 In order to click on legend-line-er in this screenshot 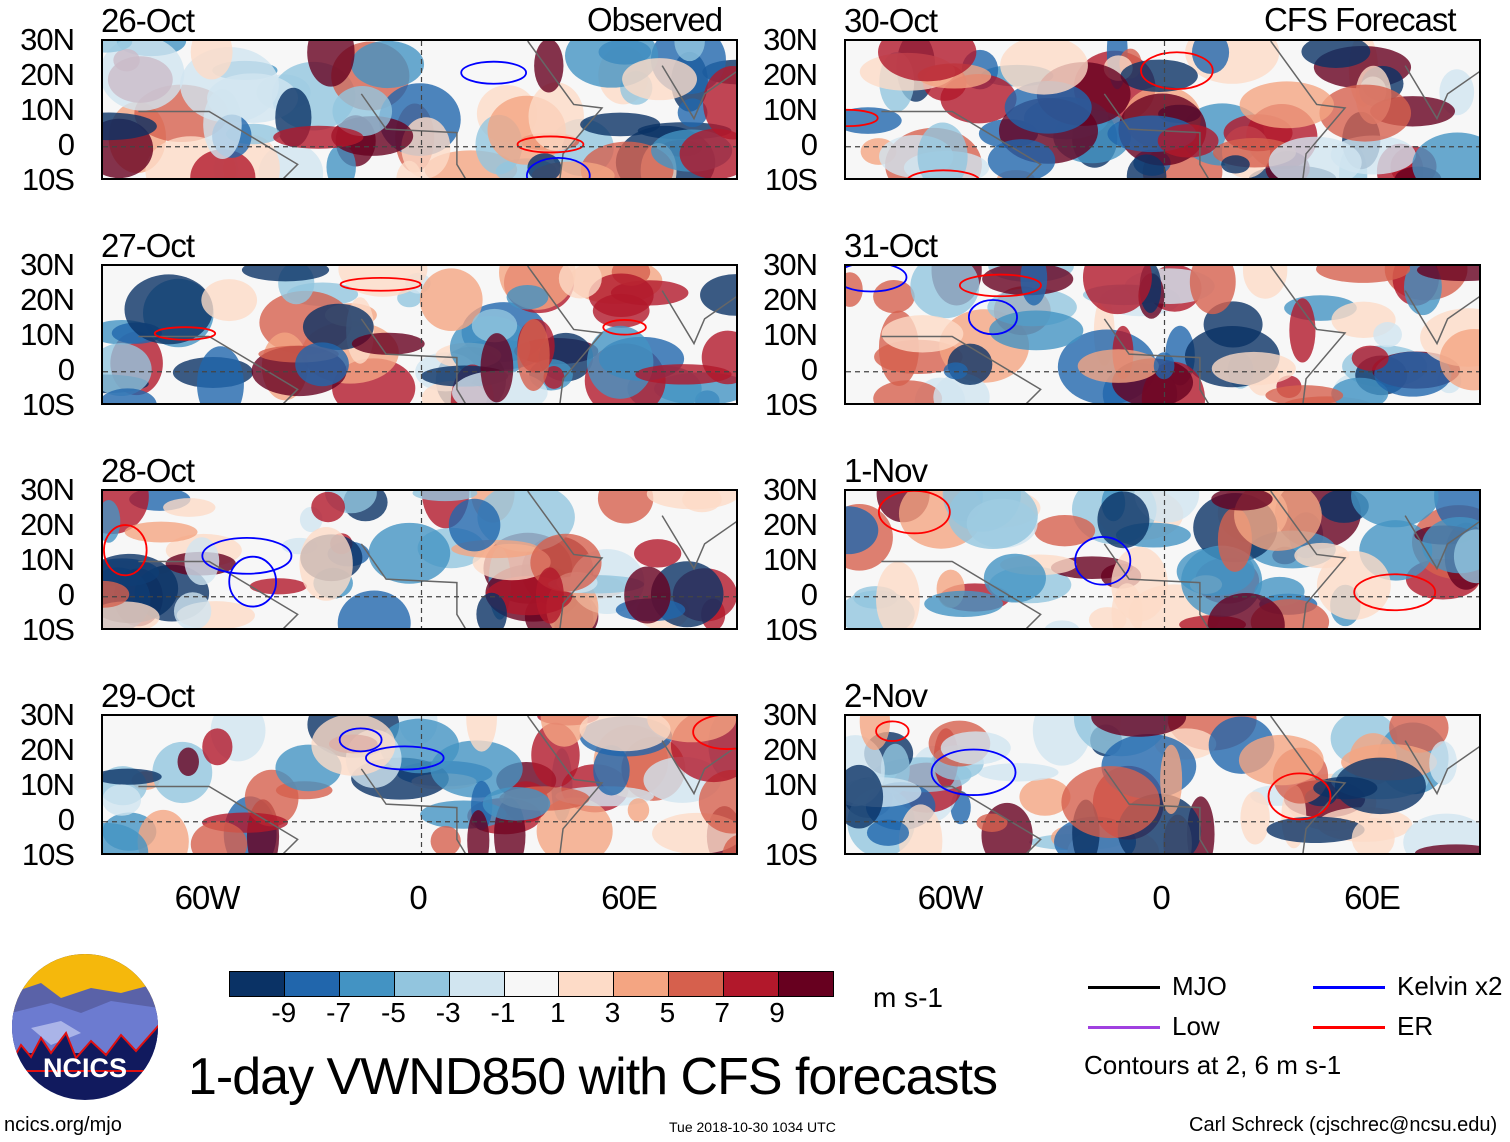, I will do `click(1349, 1027)`.